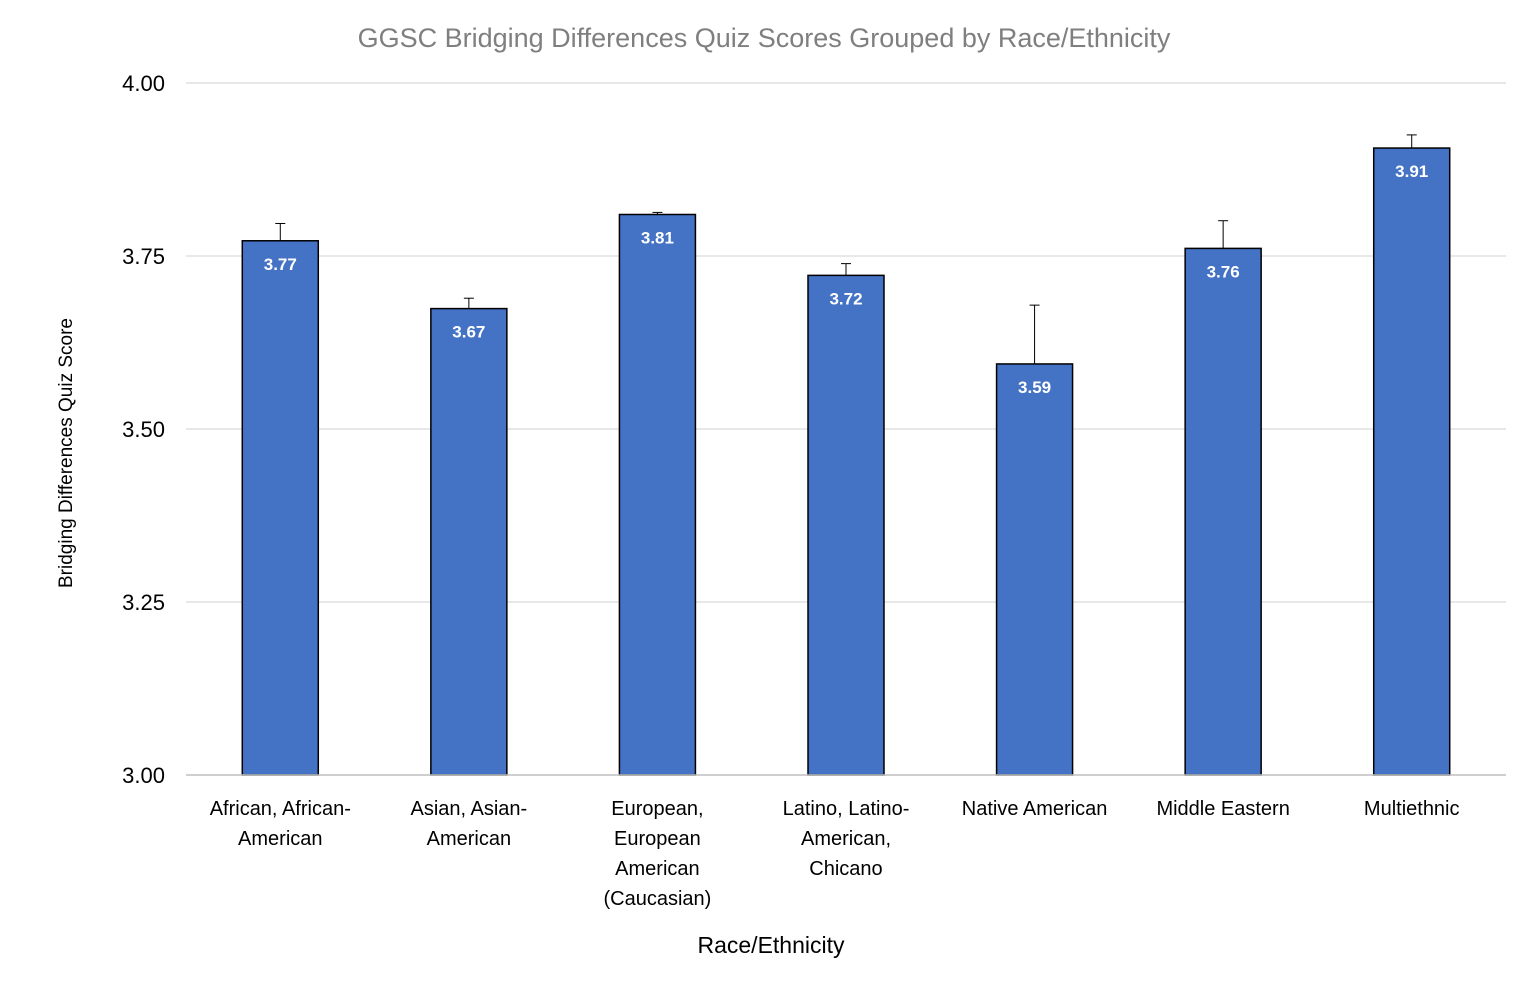 This screenshot has height=981, width=1529. What do you see at coordinates (657, 839) in the screenshot?
I see `x-tick-label: European` at bounding box center [657, 839].